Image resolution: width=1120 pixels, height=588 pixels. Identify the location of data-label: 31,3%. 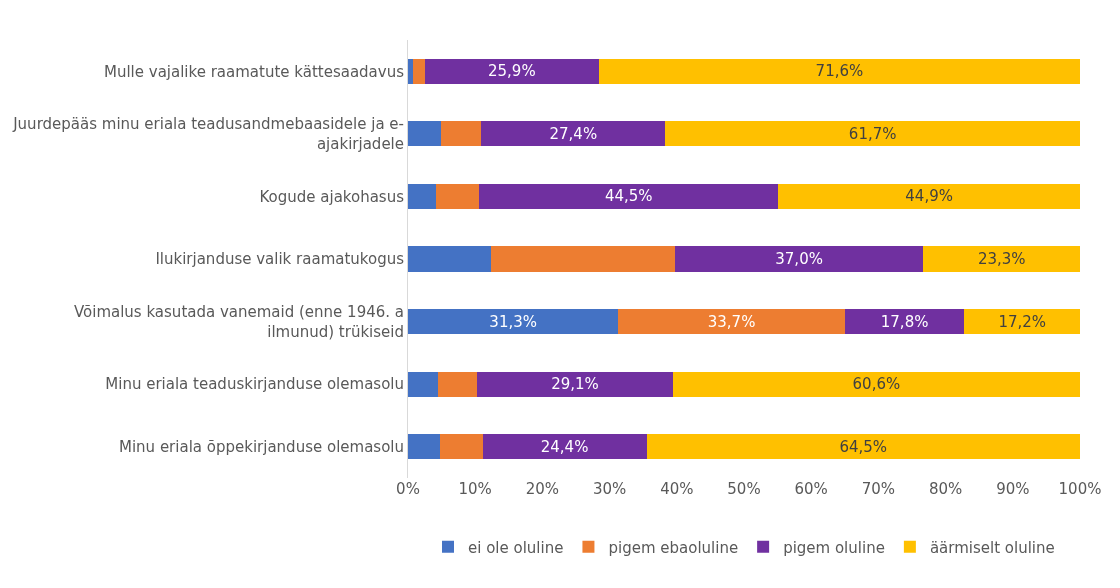
(513, 321).